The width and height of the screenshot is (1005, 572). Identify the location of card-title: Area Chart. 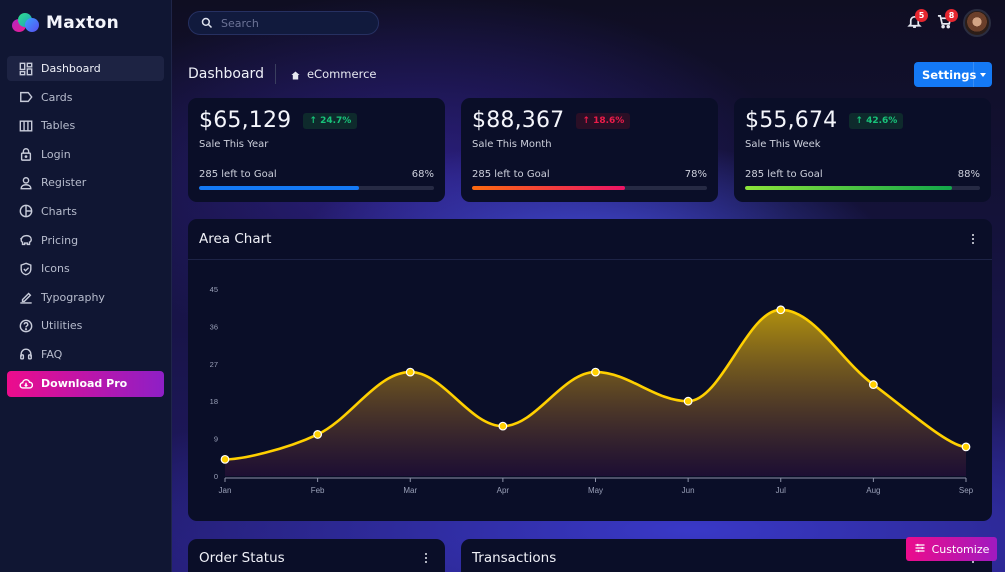
(235, 239).